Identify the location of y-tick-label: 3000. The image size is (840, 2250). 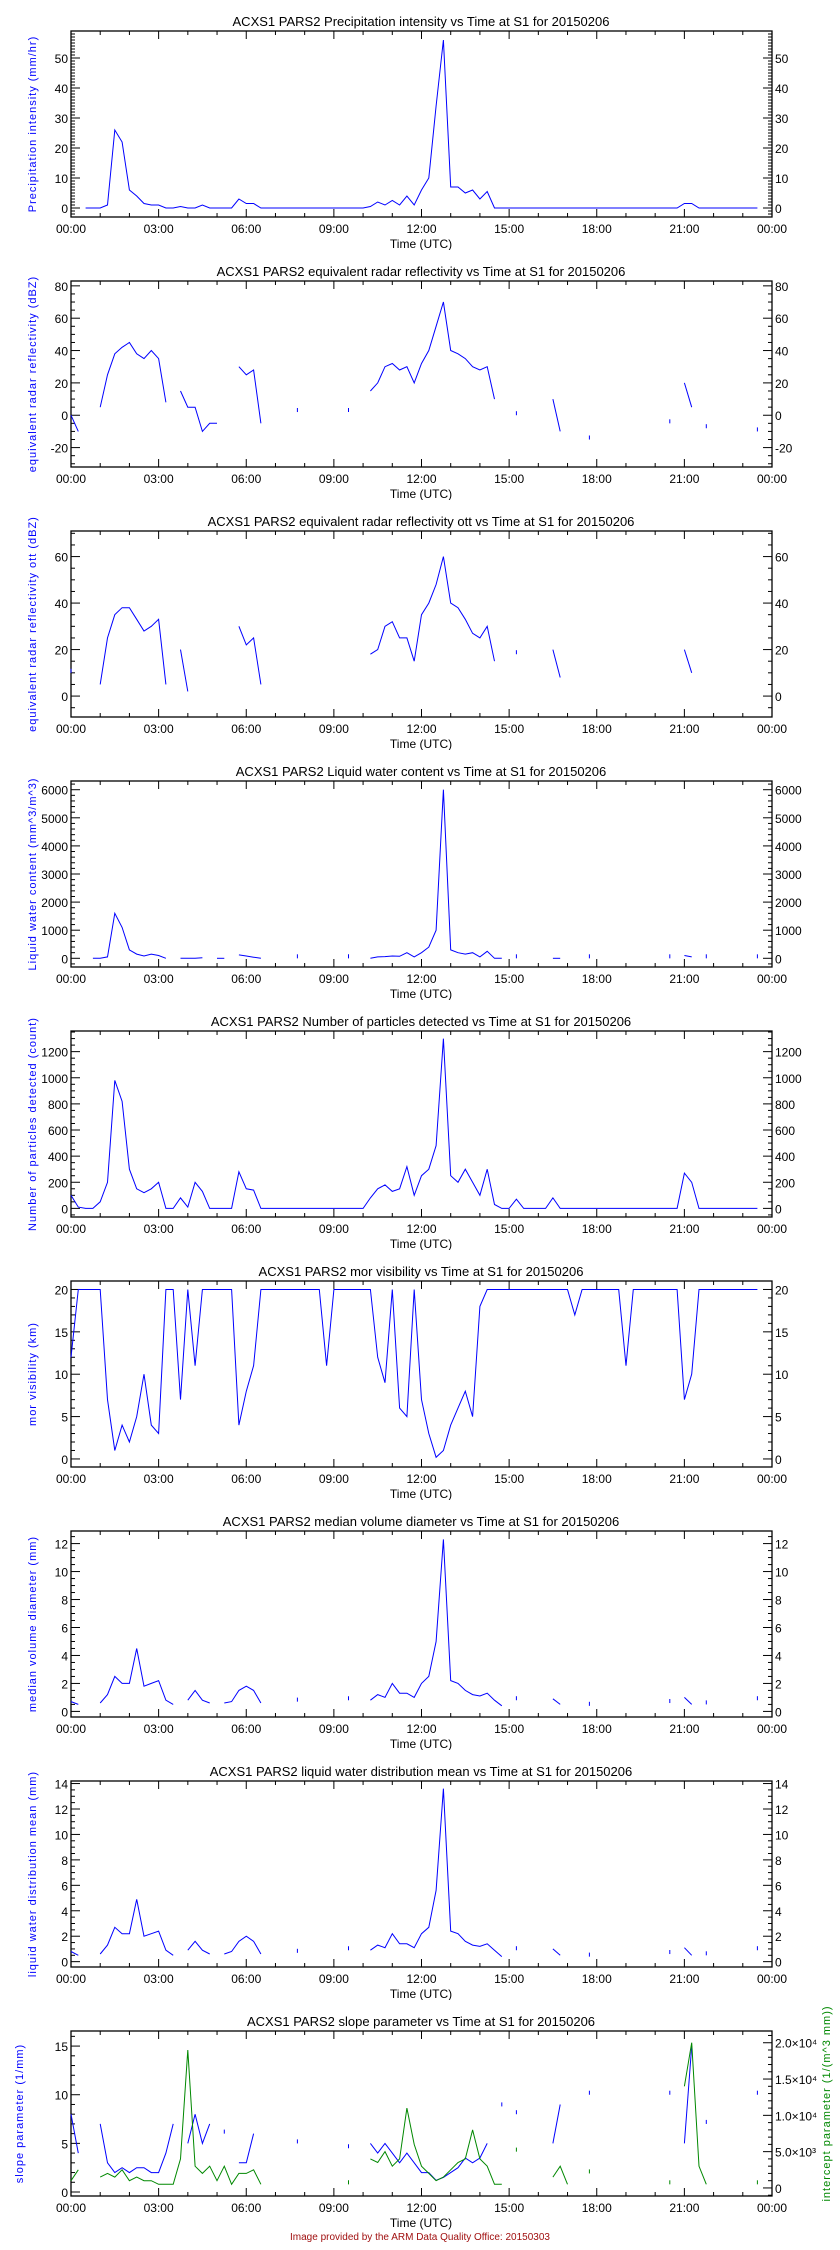
(54, 875).